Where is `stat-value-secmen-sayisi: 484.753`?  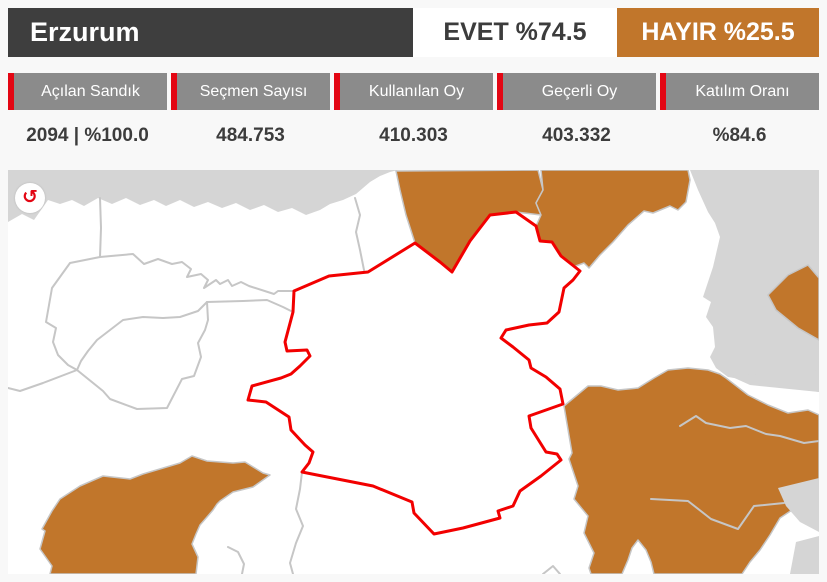
stat-value-secmen-sayisi: 484.753 is located at coordinates (250, 135).